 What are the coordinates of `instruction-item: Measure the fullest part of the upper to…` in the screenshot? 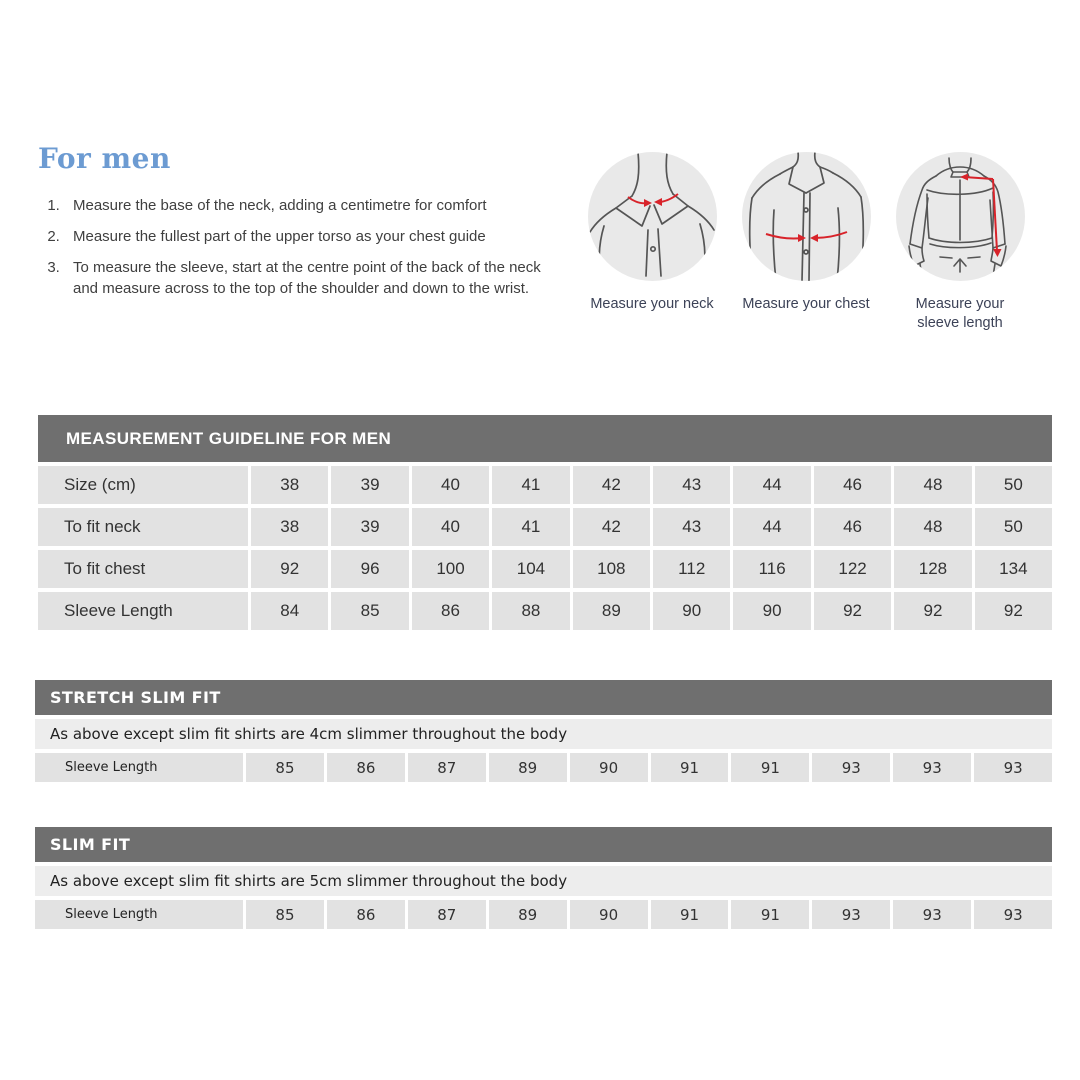 It's located at (315, 237).